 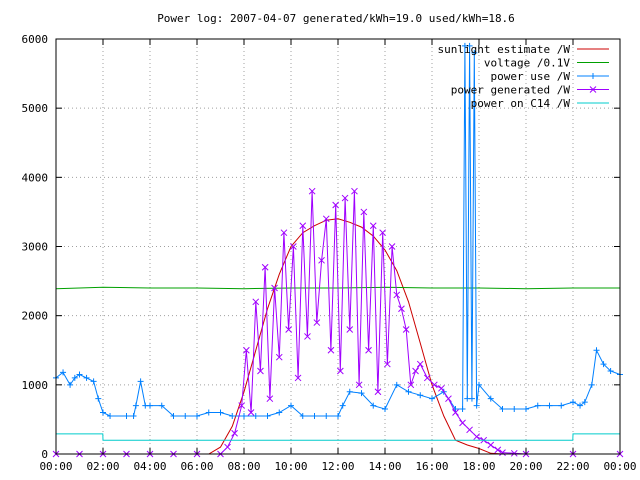 I want to click on x-tick-label: 20:00, so click(x=525, y=466).